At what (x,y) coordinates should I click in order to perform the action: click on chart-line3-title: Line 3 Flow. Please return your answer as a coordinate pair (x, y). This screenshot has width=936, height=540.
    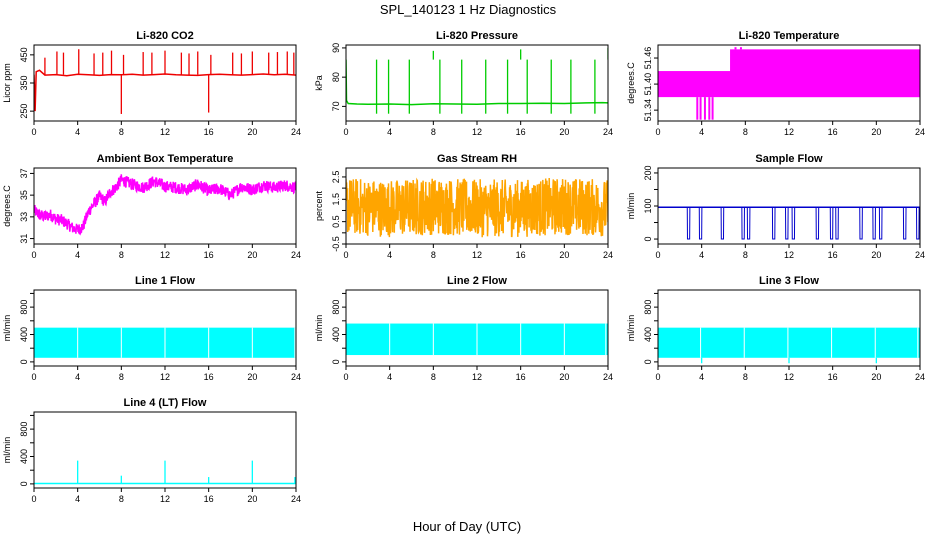
    Looking at the image, I should click on (789, 281).